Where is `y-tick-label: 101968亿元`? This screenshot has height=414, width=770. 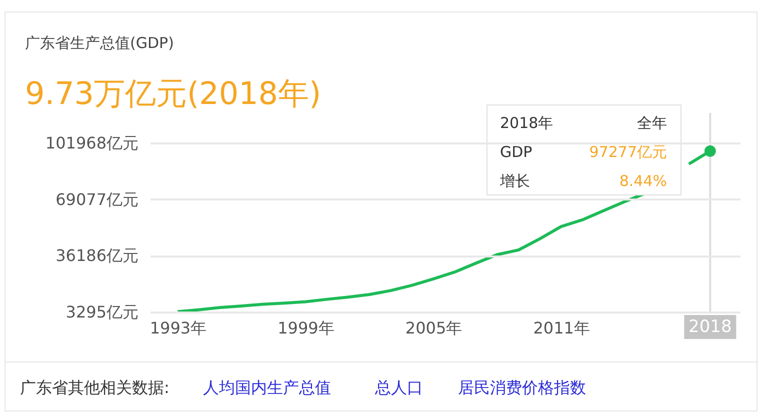
y-tick-label: 101968亿元 is located at coordinates (91, 143).